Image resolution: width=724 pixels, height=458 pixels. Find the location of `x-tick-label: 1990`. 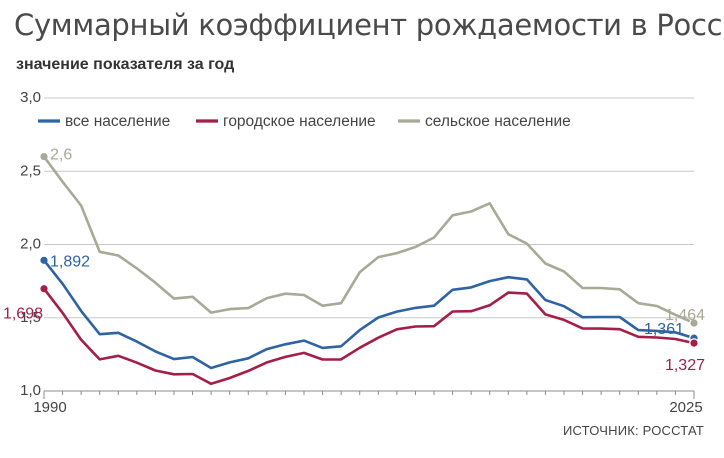

x-tick-label: 1990 is located at coordinates (49, 407).